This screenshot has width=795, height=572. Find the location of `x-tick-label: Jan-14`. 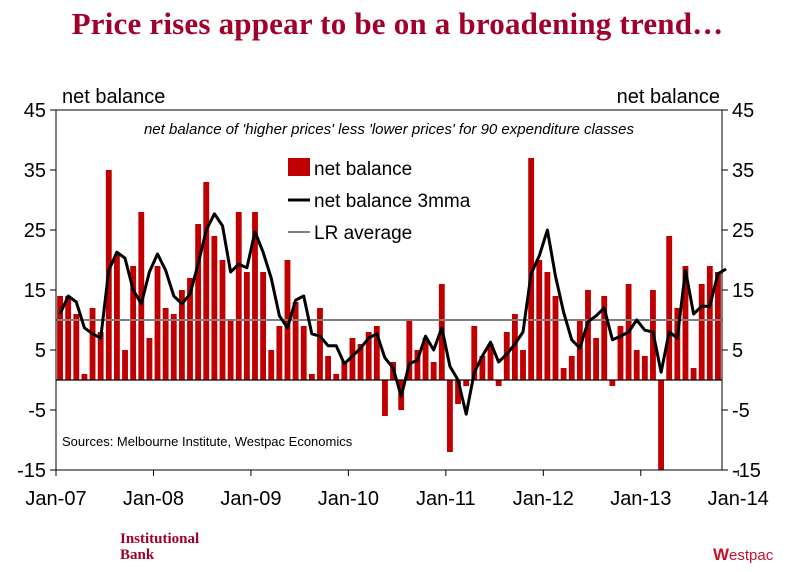

x-tick-label: Jan-14 is located at coordinates (738, 499).